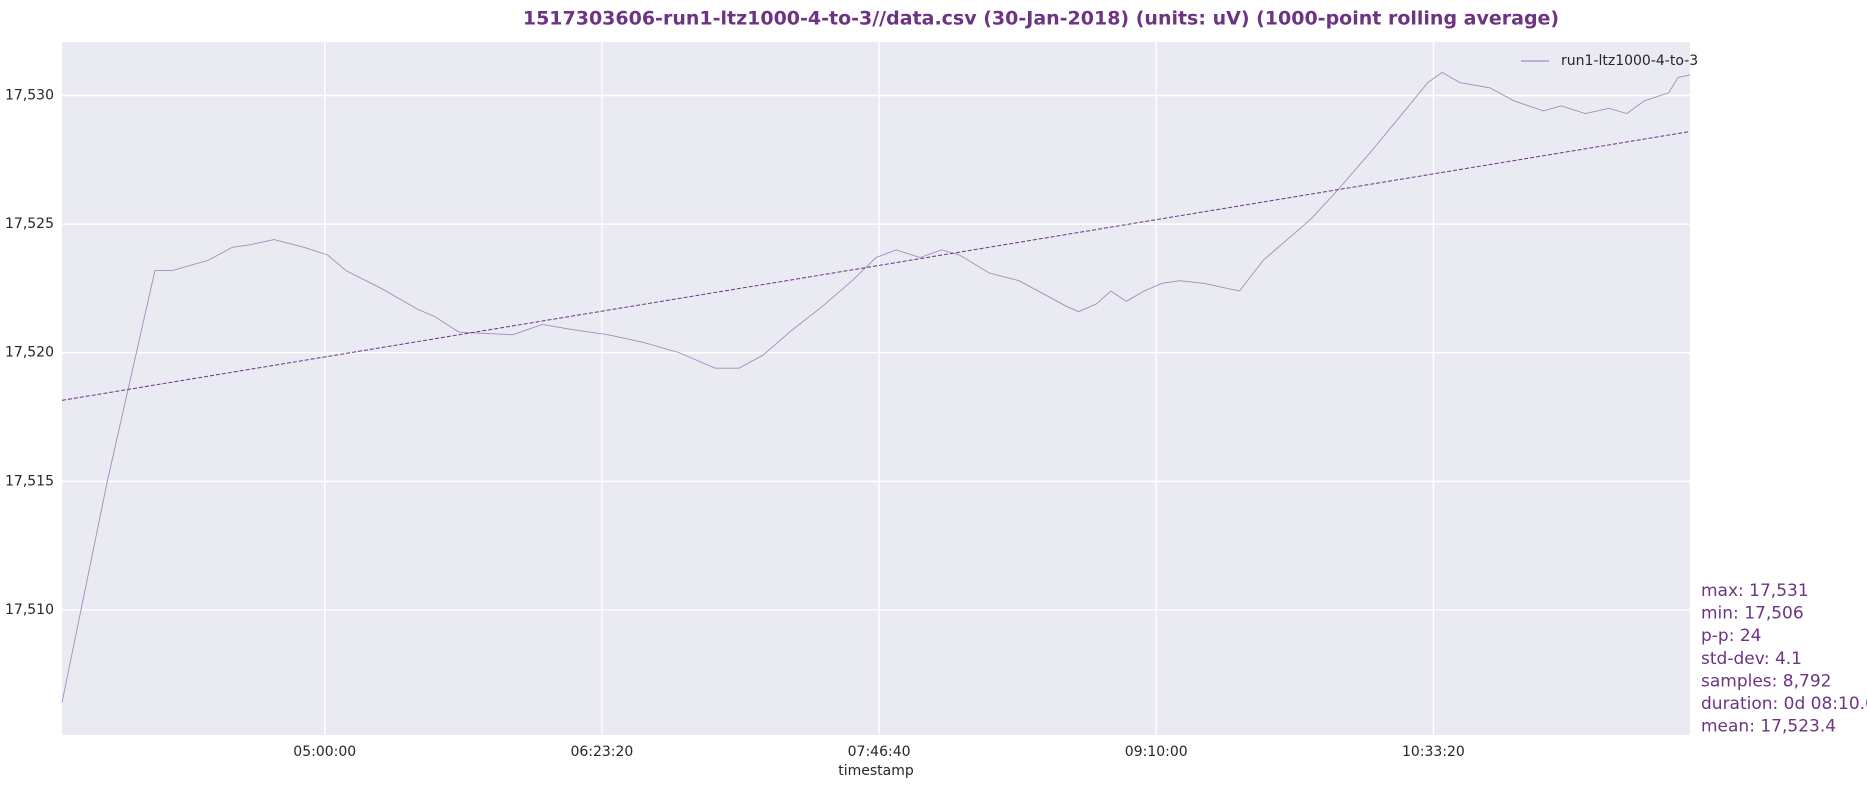 The image size is (1867, 788). I want to click on x-tick-label: 05:00:00, so click(324, 752).